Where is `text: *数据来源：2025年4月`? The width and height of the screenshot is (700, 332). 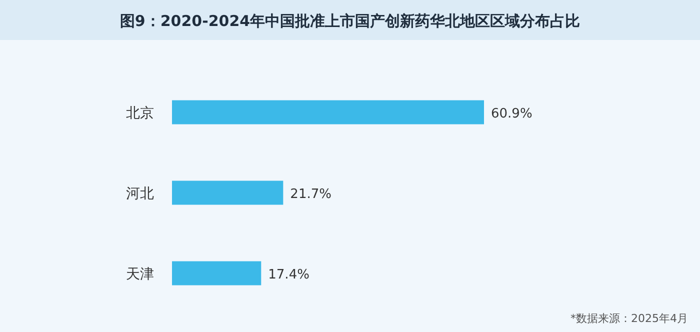 text: *数据来源：2025年4月 is located at coordinates (629, 318).